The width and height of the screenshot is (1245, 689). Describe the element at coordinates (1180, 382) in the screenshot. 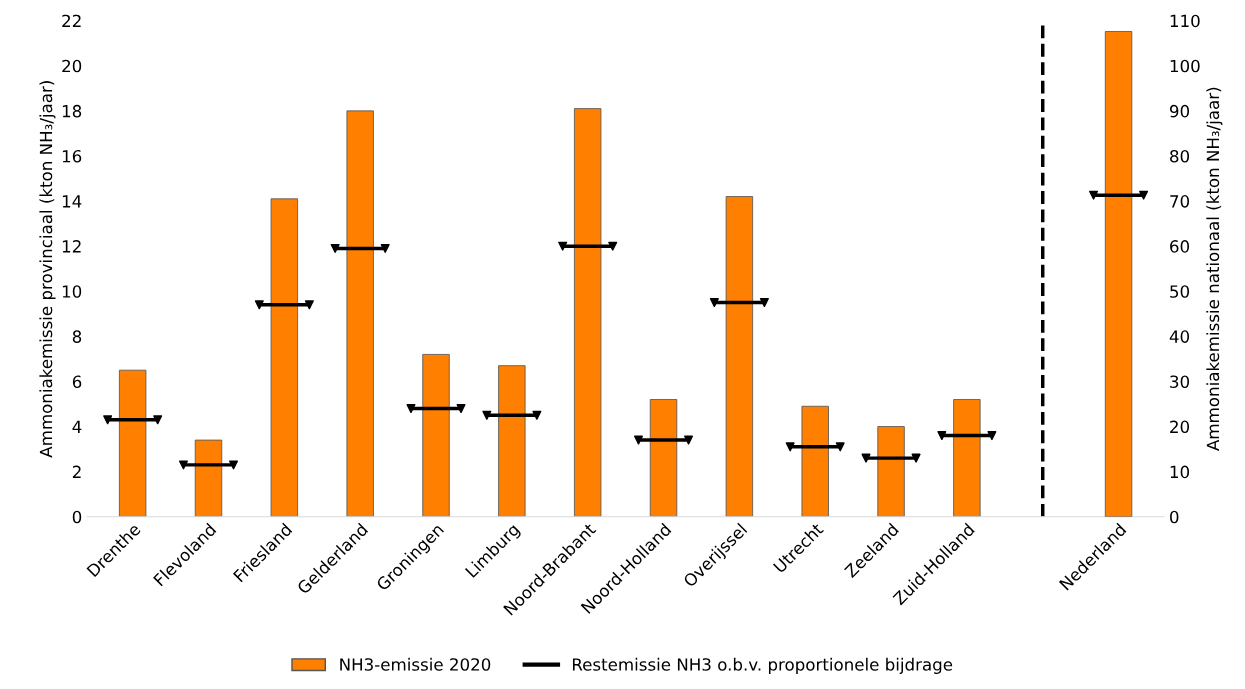

I see `y2-tick-label: 30` at that location.